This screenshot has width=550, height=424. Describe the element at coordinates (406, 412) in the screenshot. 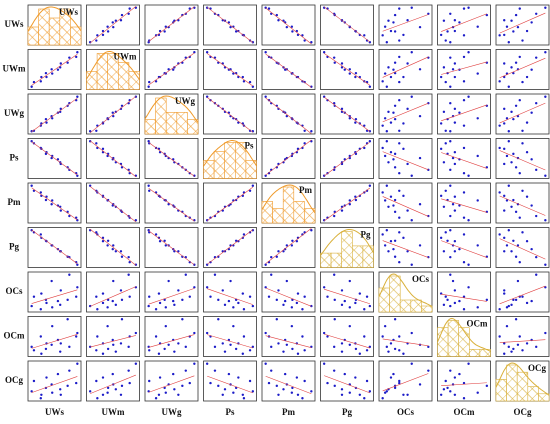

I see `column-label: OCs` at that location.